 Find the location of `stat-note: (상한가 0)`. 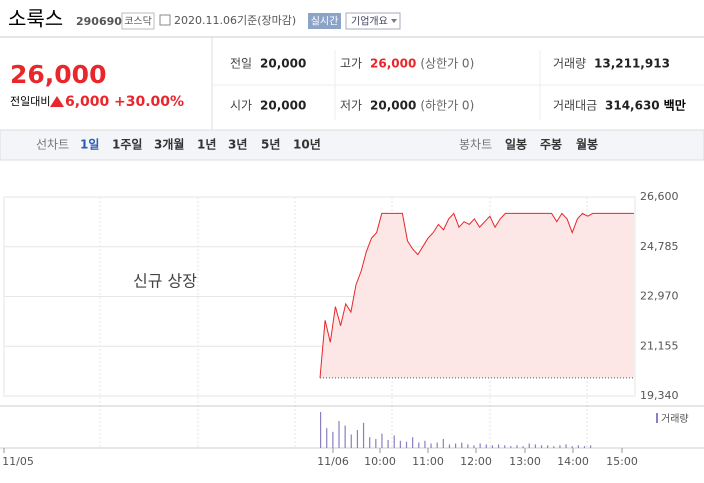

stat-note: (상한가 0) is located at coordinates (447, 64).